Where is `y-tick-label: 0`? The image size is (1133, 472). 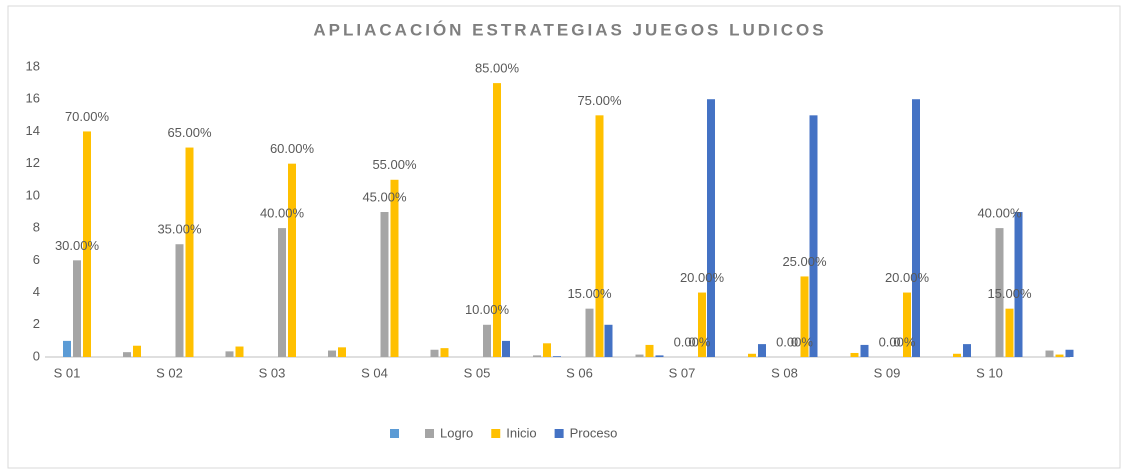
y-tick-label: 0 is located at coordinates (36, 355).